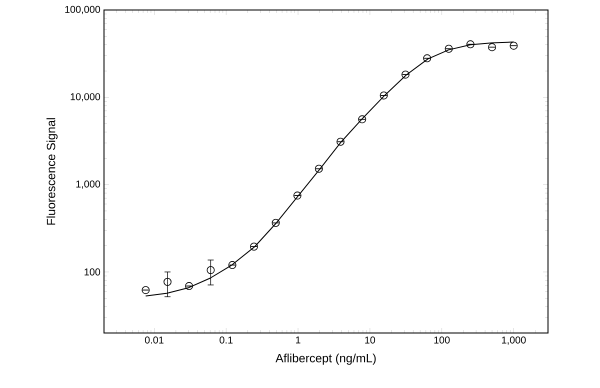 The width and height of the screenshot is (600, 388). I want to click on x-tick-label: 1,000, so click(514, 340).